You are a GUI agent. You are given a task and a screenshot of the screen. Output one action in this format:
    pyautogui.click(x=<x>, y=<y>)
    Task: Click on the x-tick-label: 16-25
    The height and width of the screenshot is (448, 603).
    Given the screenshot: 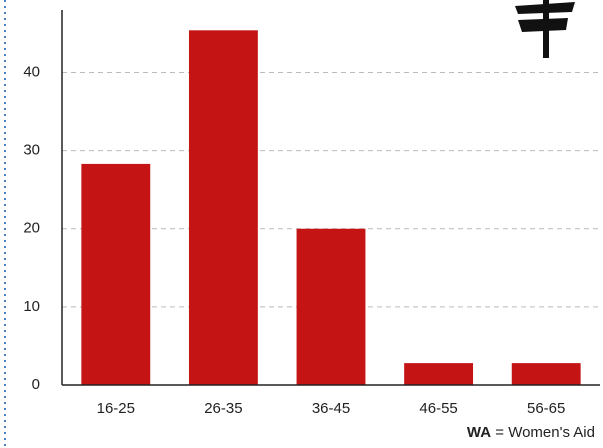 What is the action you would take?
    pyautogui.click(x=116, y=408)
    